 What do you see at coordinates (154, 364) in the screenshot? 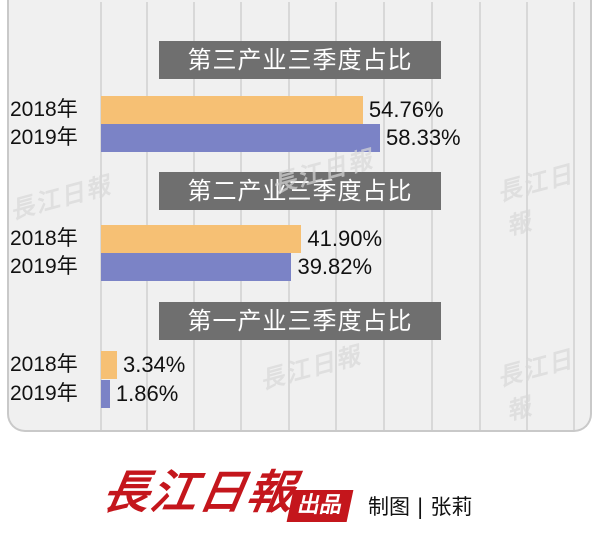
I see `data-label: 3.34%` at bounding box center [154, 364].